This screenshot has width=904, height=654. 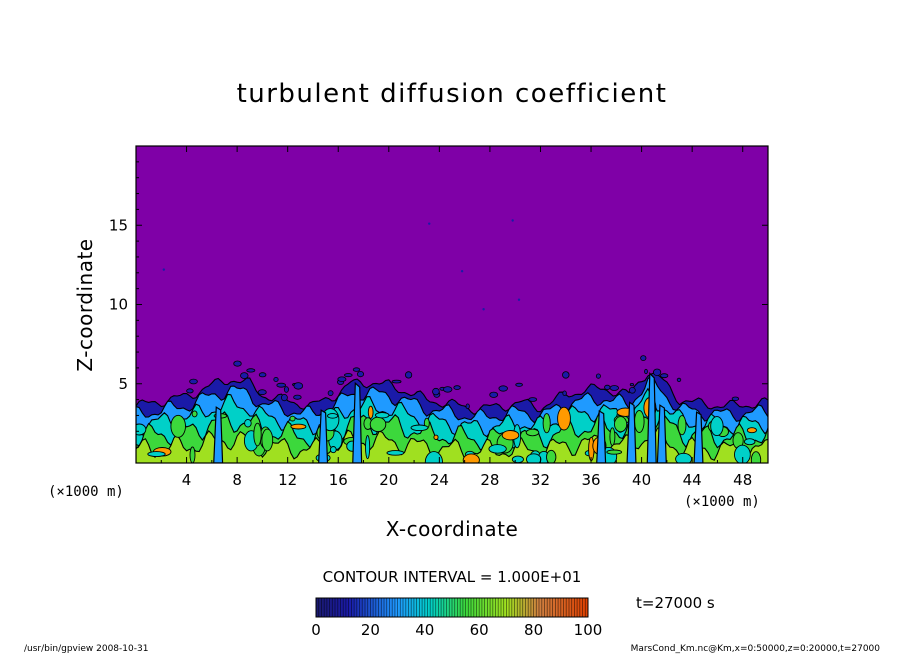 I want to click on colorbar-tick-label: 40, so click(x=424, y=630).